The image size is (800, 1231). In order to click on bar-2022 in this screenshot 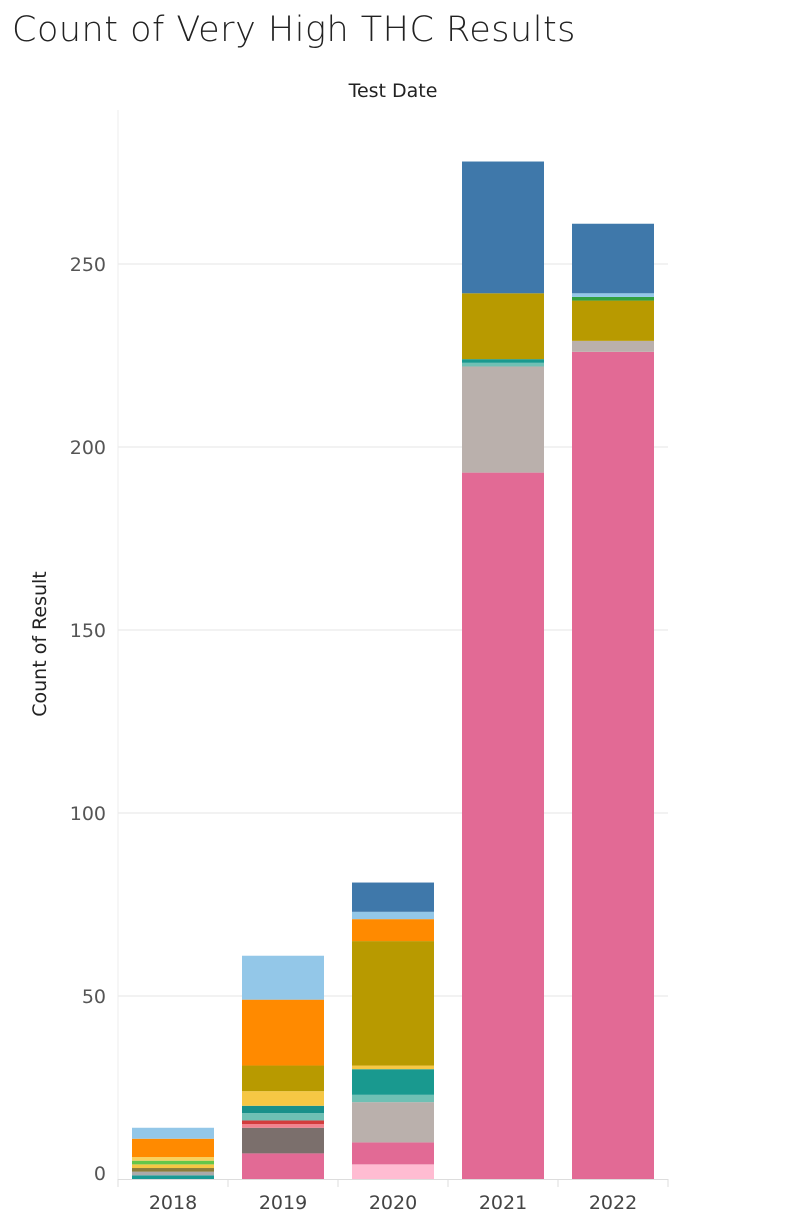, I will do `click(613, 701)`.